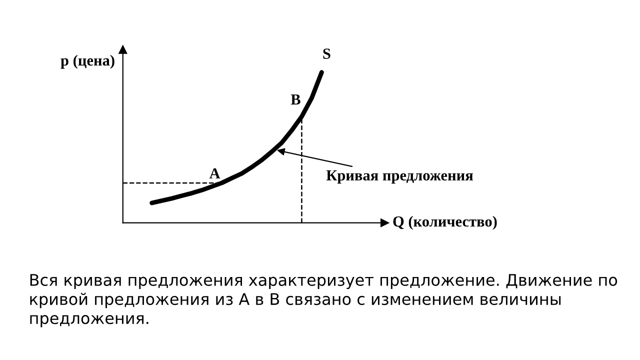  Describe the element at coordinates (295, 99) in the screenshot. I see `annotation: B` at that location.